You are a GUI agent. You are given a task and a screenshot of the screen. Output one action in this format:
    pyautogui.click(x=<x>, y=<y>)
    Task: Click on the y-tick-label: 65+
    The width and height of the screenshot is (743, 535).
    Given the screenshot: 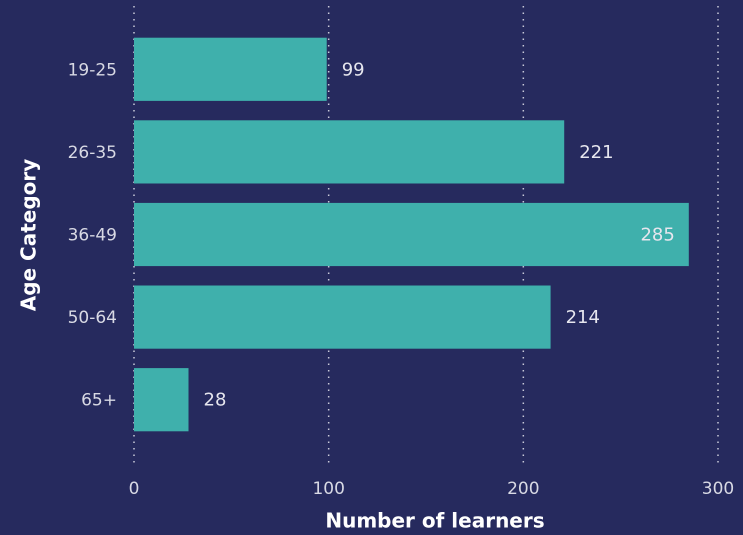 What is the action you would take?
    pyautogui.click(x=99, y=401)
    